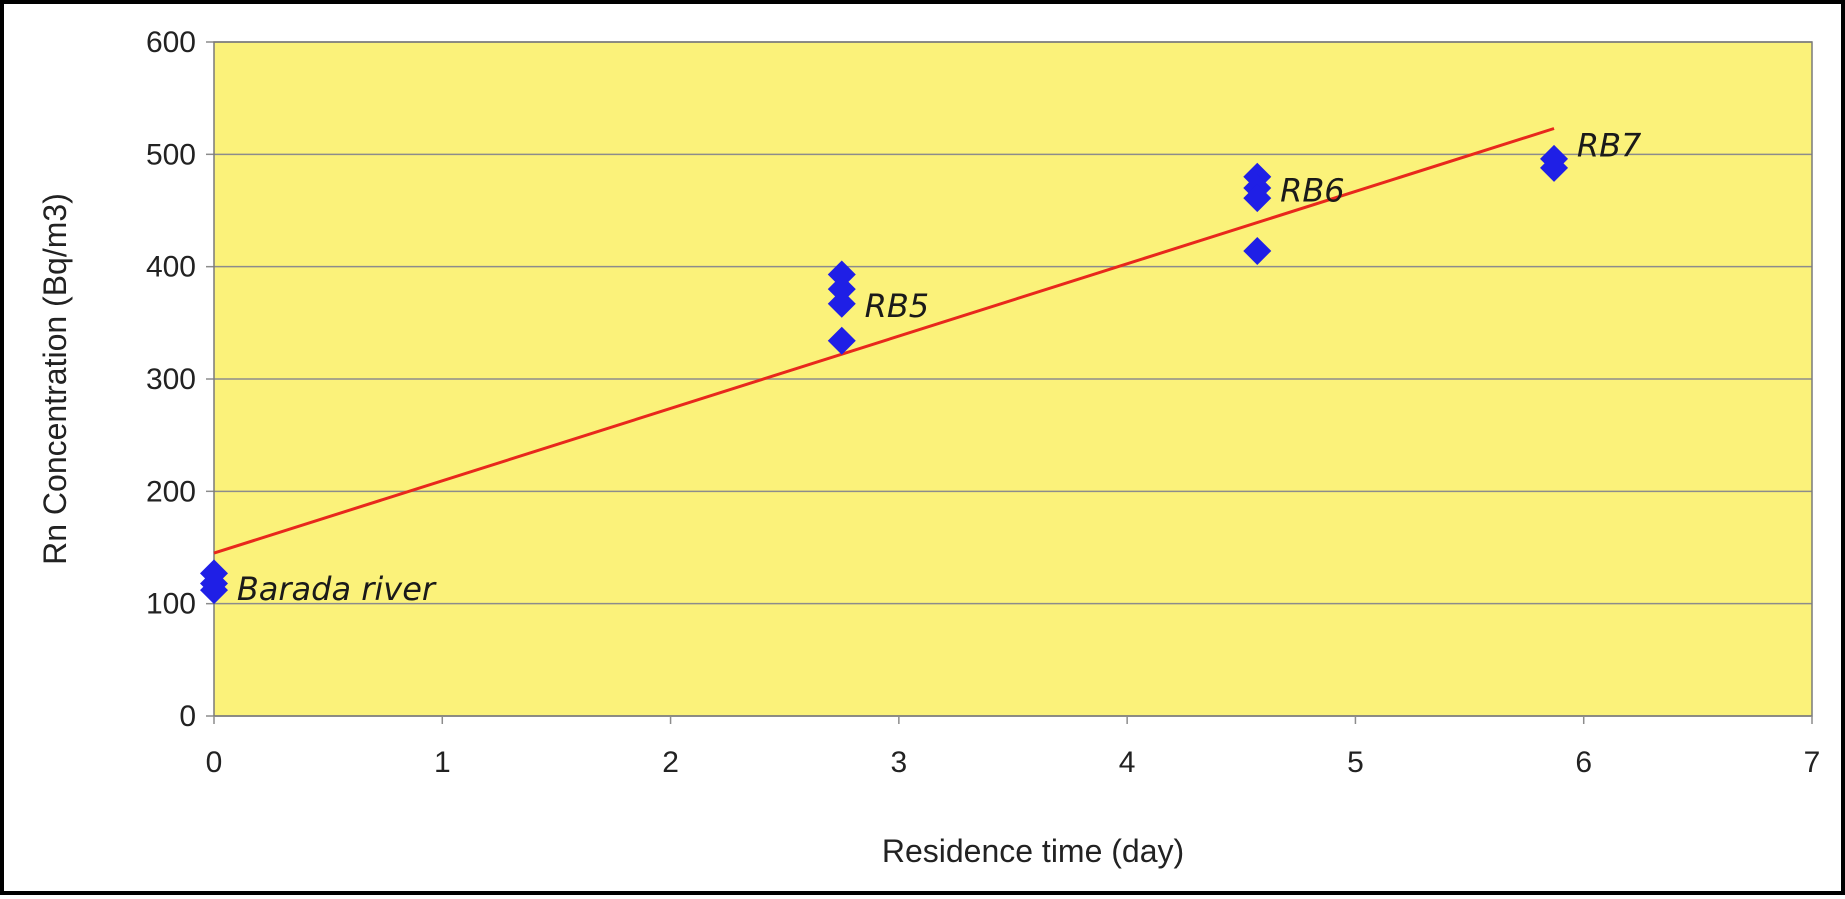 The image size is (1845, 899). Describe the element at coordinates (171, 267) in the screenshot. I see `y-tick-label: 400` at that location.